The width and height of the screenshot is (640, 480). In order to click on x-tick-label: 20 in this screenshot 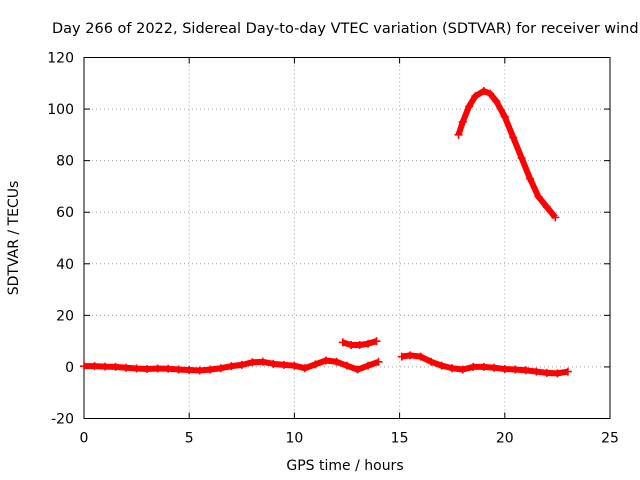, I will do `click(505, 439)`.